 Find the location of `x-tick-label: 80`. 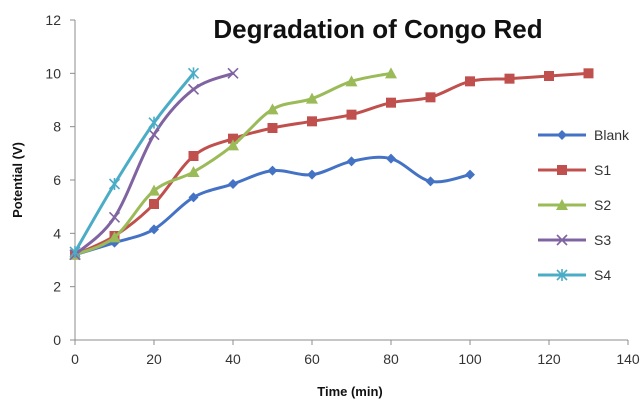

x-tick-label: 80 is located at coordinates (391, 359).